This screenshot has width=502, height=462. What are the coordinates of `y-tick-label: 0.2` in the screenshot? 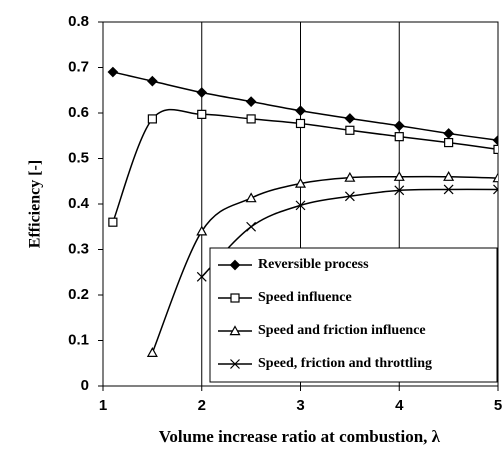 It's located at (78, 294).